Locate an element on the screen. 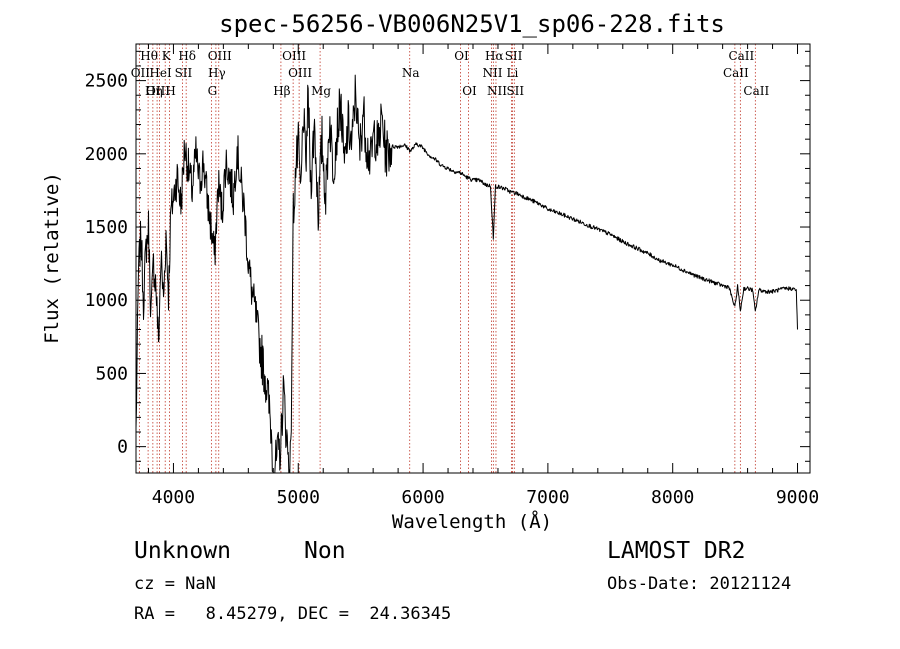 The height and width of the screenshot is (649, 900). line-label: OII is located at coordinates (141, 73).